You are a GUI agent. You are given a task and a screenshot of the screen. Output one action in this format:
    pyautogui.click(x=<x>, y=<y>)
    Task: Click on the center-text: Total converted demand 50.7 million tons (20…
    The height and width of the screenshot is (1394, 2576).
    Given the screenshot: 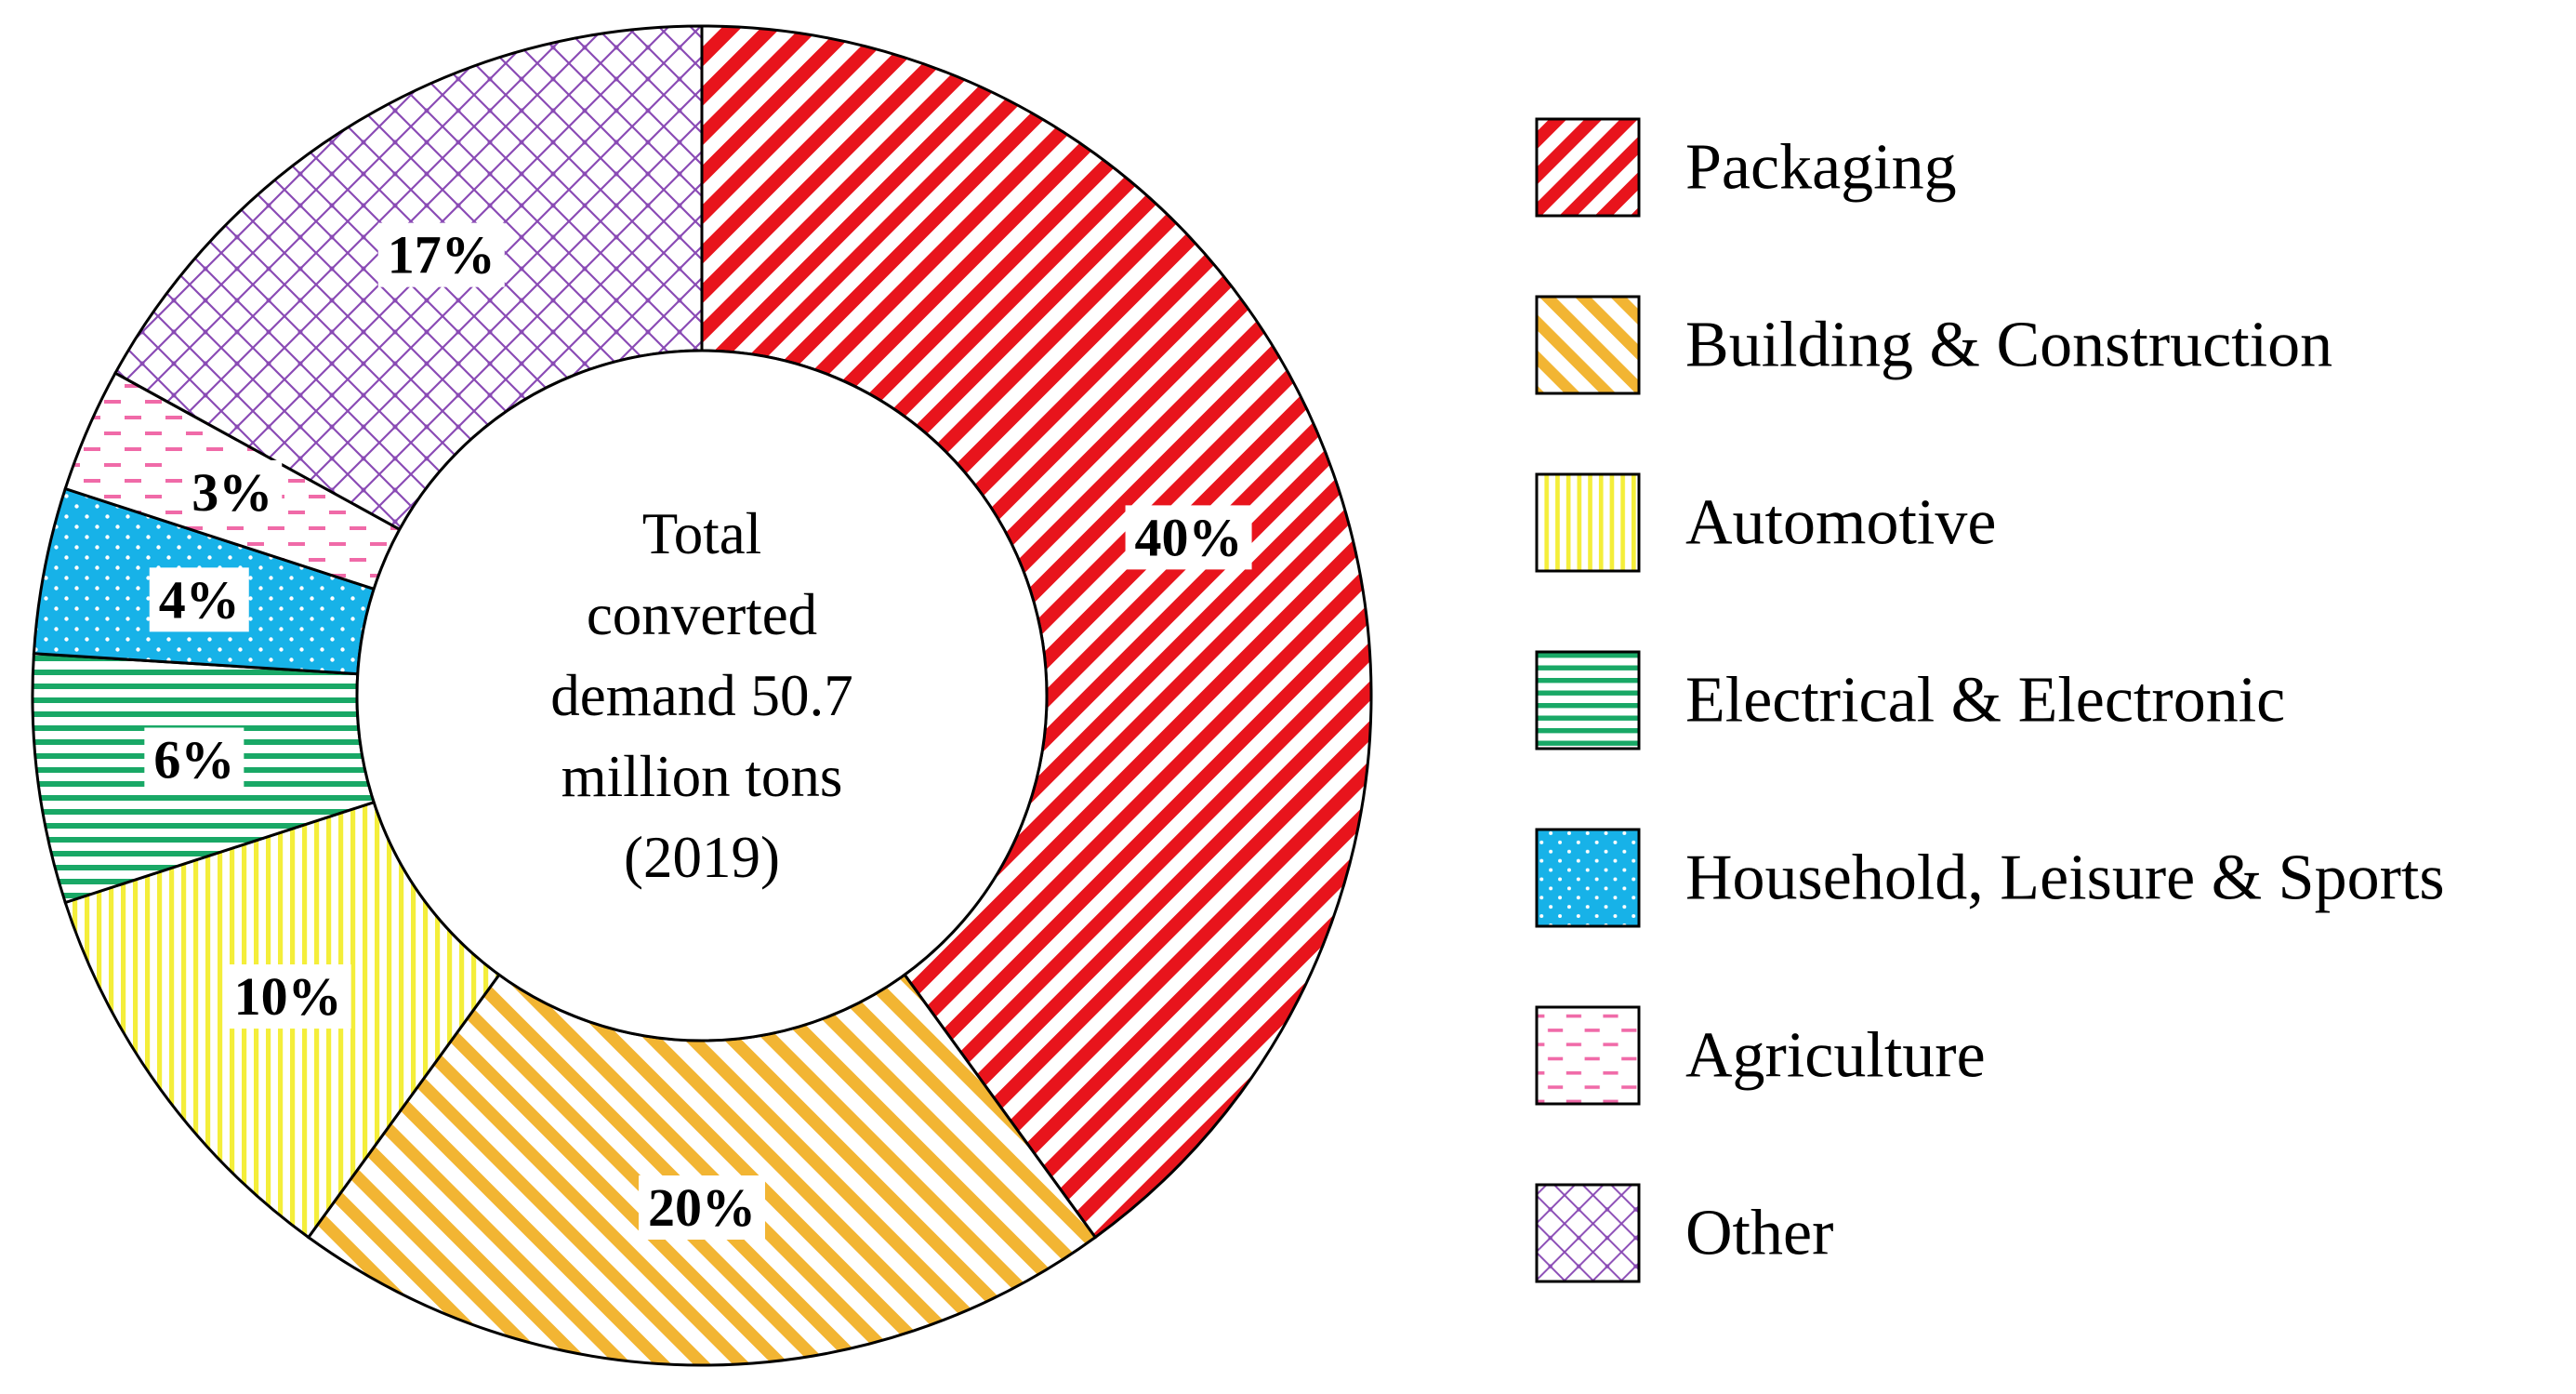 What is the action you would take?
    pyautogui.click(x=701, y=696)
    